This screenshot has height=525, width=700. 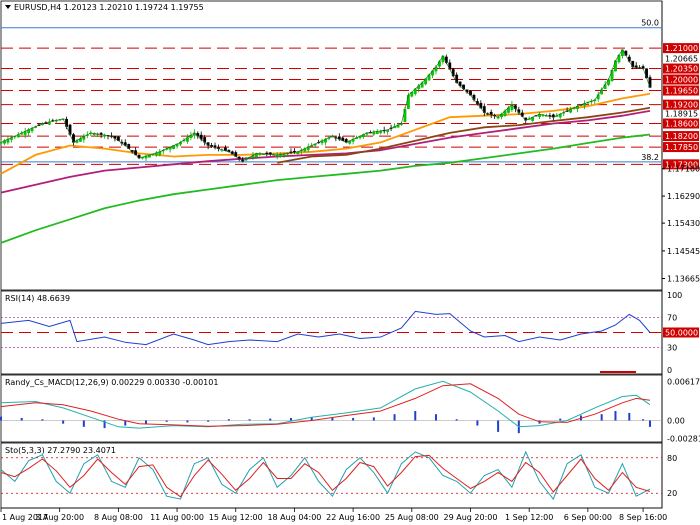 What do you see at coordinates (672, 458) in the screenshot?
I see `stoch-tick-label: 80` at bounding box center [672, 458].